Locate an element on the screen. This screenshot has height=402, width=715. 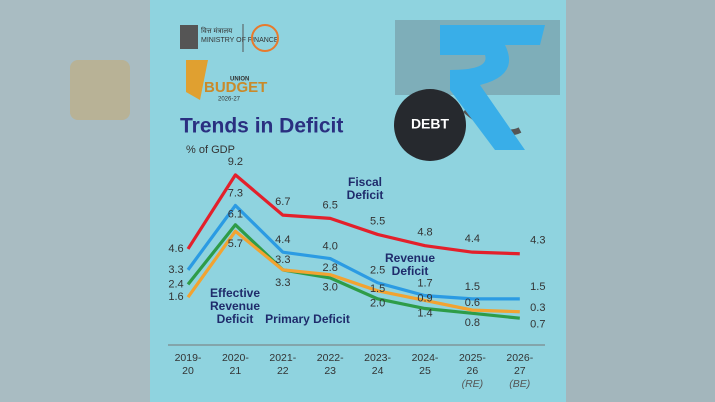
value-label: 2.4 is located at coordinates (175, 284).